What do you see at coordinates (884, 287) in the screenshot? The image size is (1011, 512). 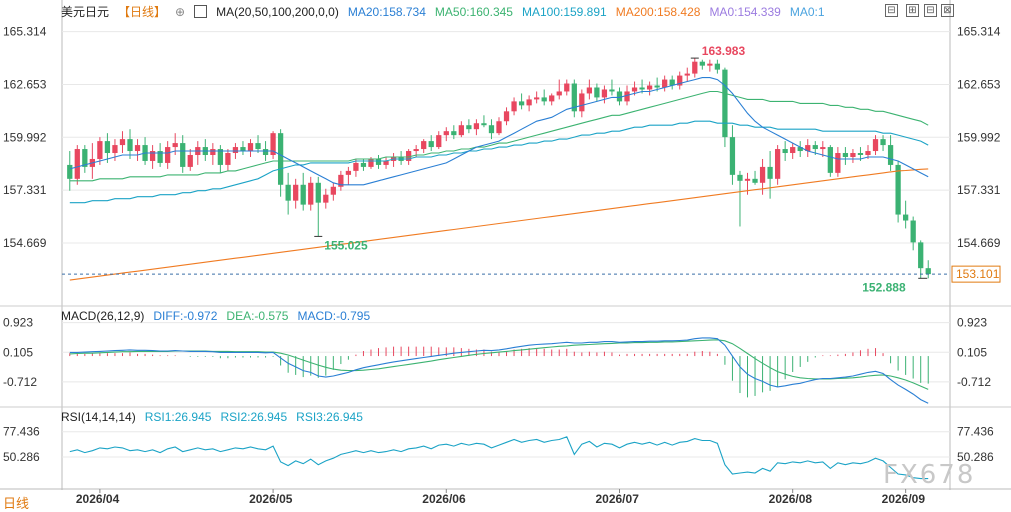 I see `low-annotation-sep: 152.888` at bounding box center [884, 287].